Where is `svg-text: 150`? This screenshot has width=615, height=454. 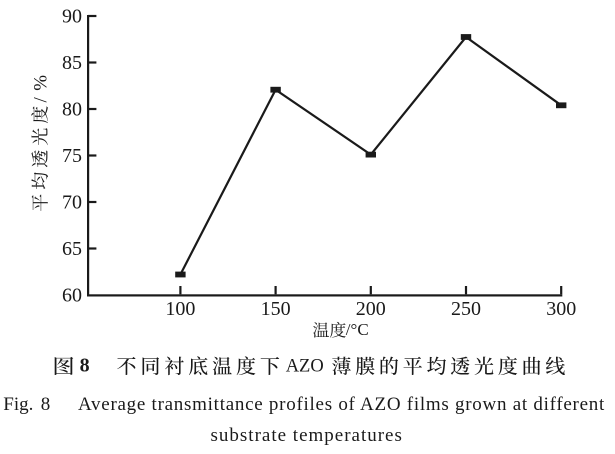
svg-text: 150 is located at coordinates (276, 309).